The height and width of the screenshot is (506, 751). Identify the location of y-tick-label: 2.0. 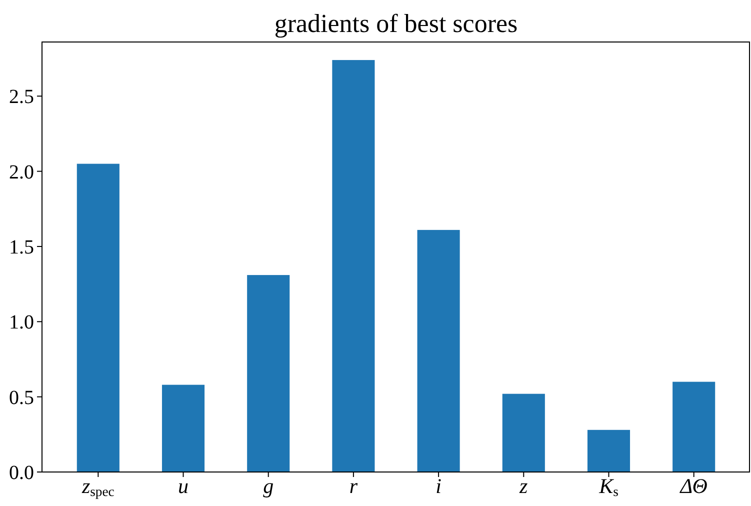
(21, 172).